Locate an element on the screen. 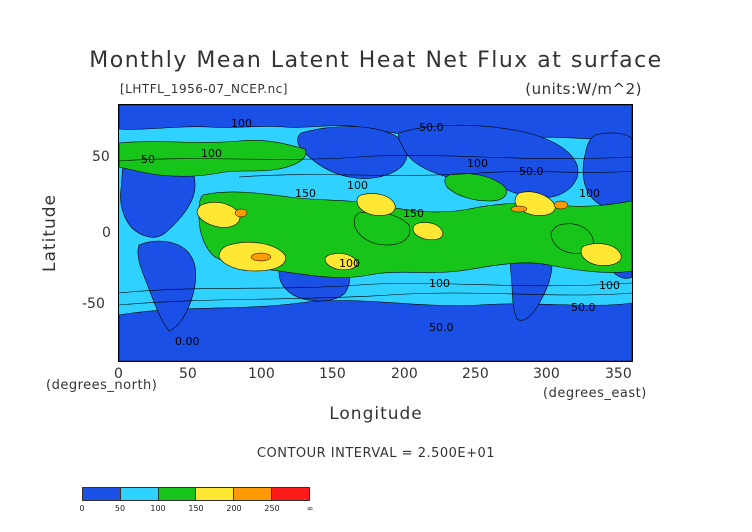 This screenshot has width=752, height=532. colorbar is located at coordinates (196, 494).